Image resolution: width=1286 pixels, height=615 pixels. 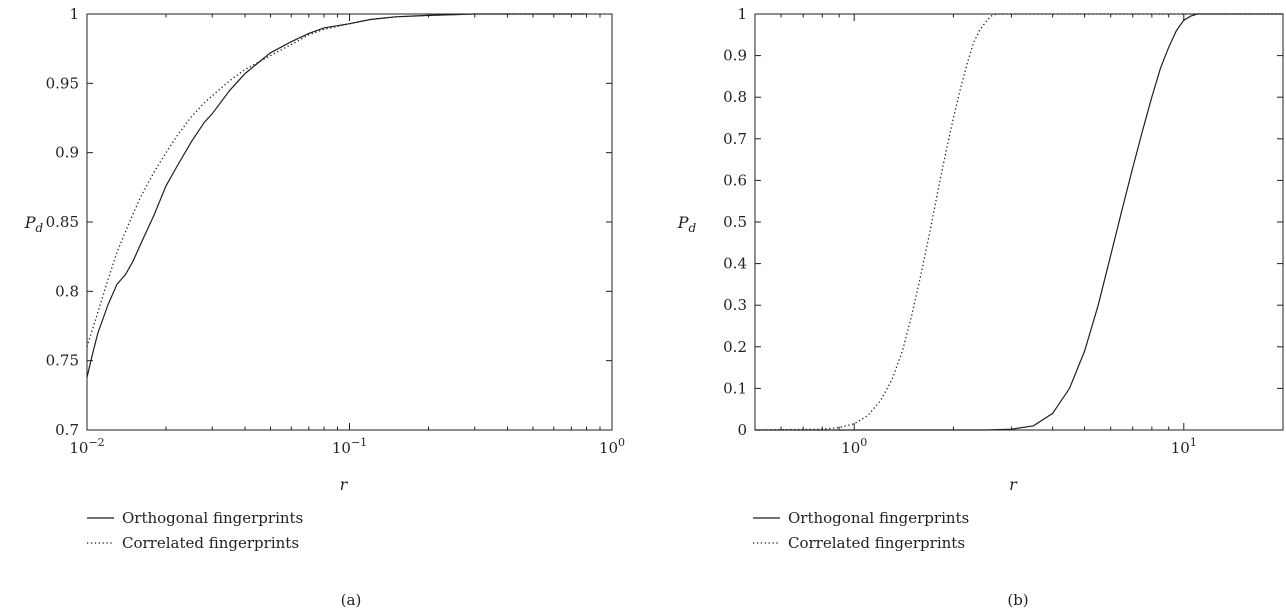 I want to click on y-tick-label: 0.75, so click(x=62, y=361).